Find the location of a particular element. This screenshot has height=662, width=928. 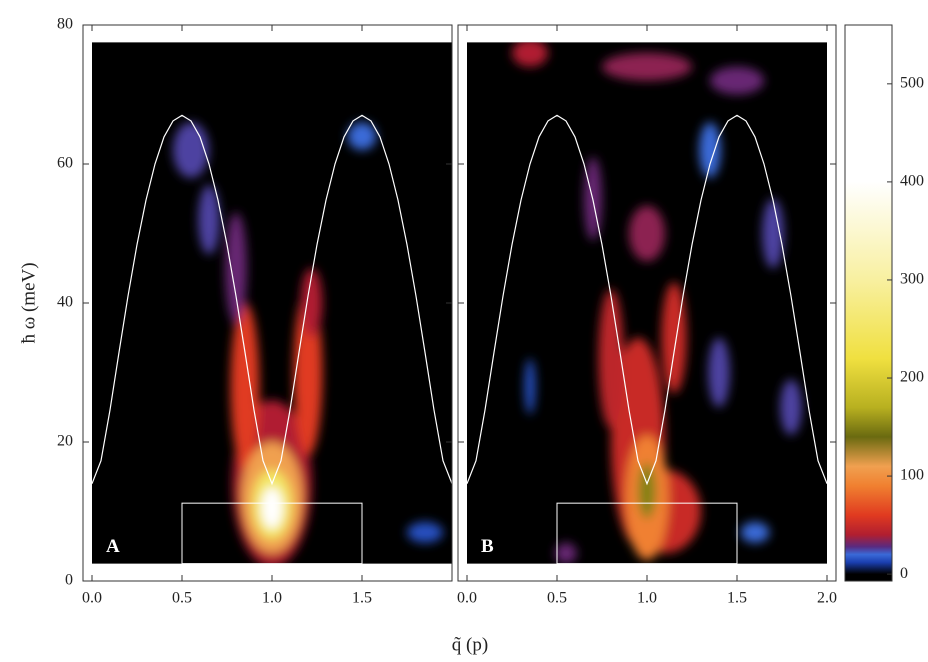

y-tick-label: 20 is located at coordinates (65, 441).